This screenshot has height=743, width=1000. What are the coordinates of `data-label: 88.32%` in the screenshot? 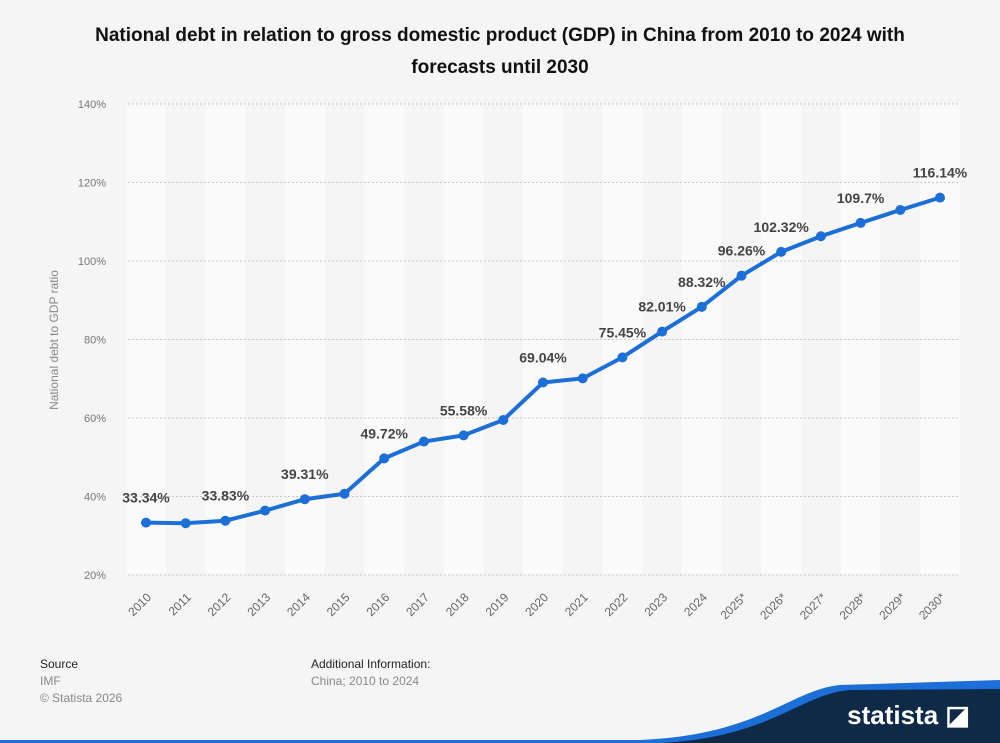 It's located at (702, 282).